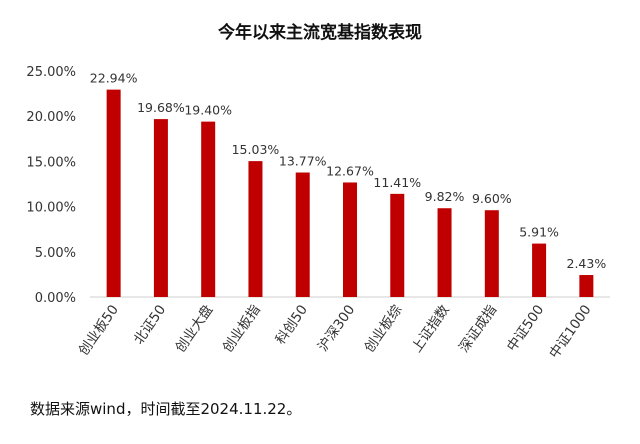  I want to click on data-label: 22.94%, so click(114, 78).